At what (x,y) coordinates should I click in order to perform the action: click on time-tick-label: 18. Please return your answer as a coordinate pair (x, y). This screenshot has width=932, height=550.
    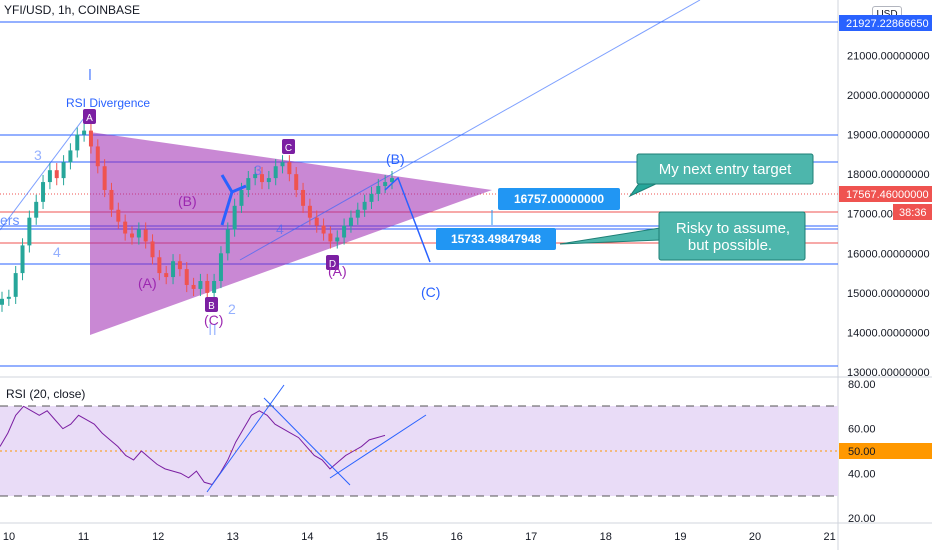
    Looking at the image, I should click on (606, 537).